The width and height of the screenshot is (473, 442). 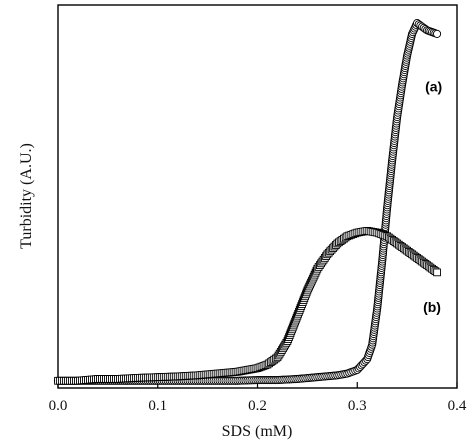 I want to click on x-tick-label: 0.3, so click(x=357, y=406).